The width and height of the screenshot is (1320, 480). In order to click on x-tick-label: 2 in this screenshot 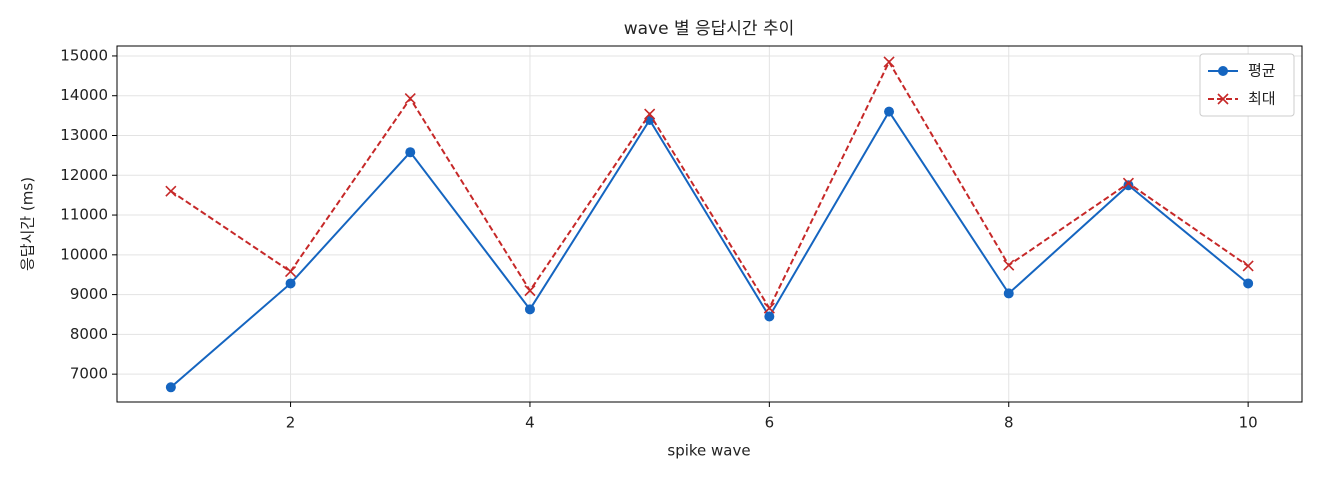, I will do `click(291, 423)`.